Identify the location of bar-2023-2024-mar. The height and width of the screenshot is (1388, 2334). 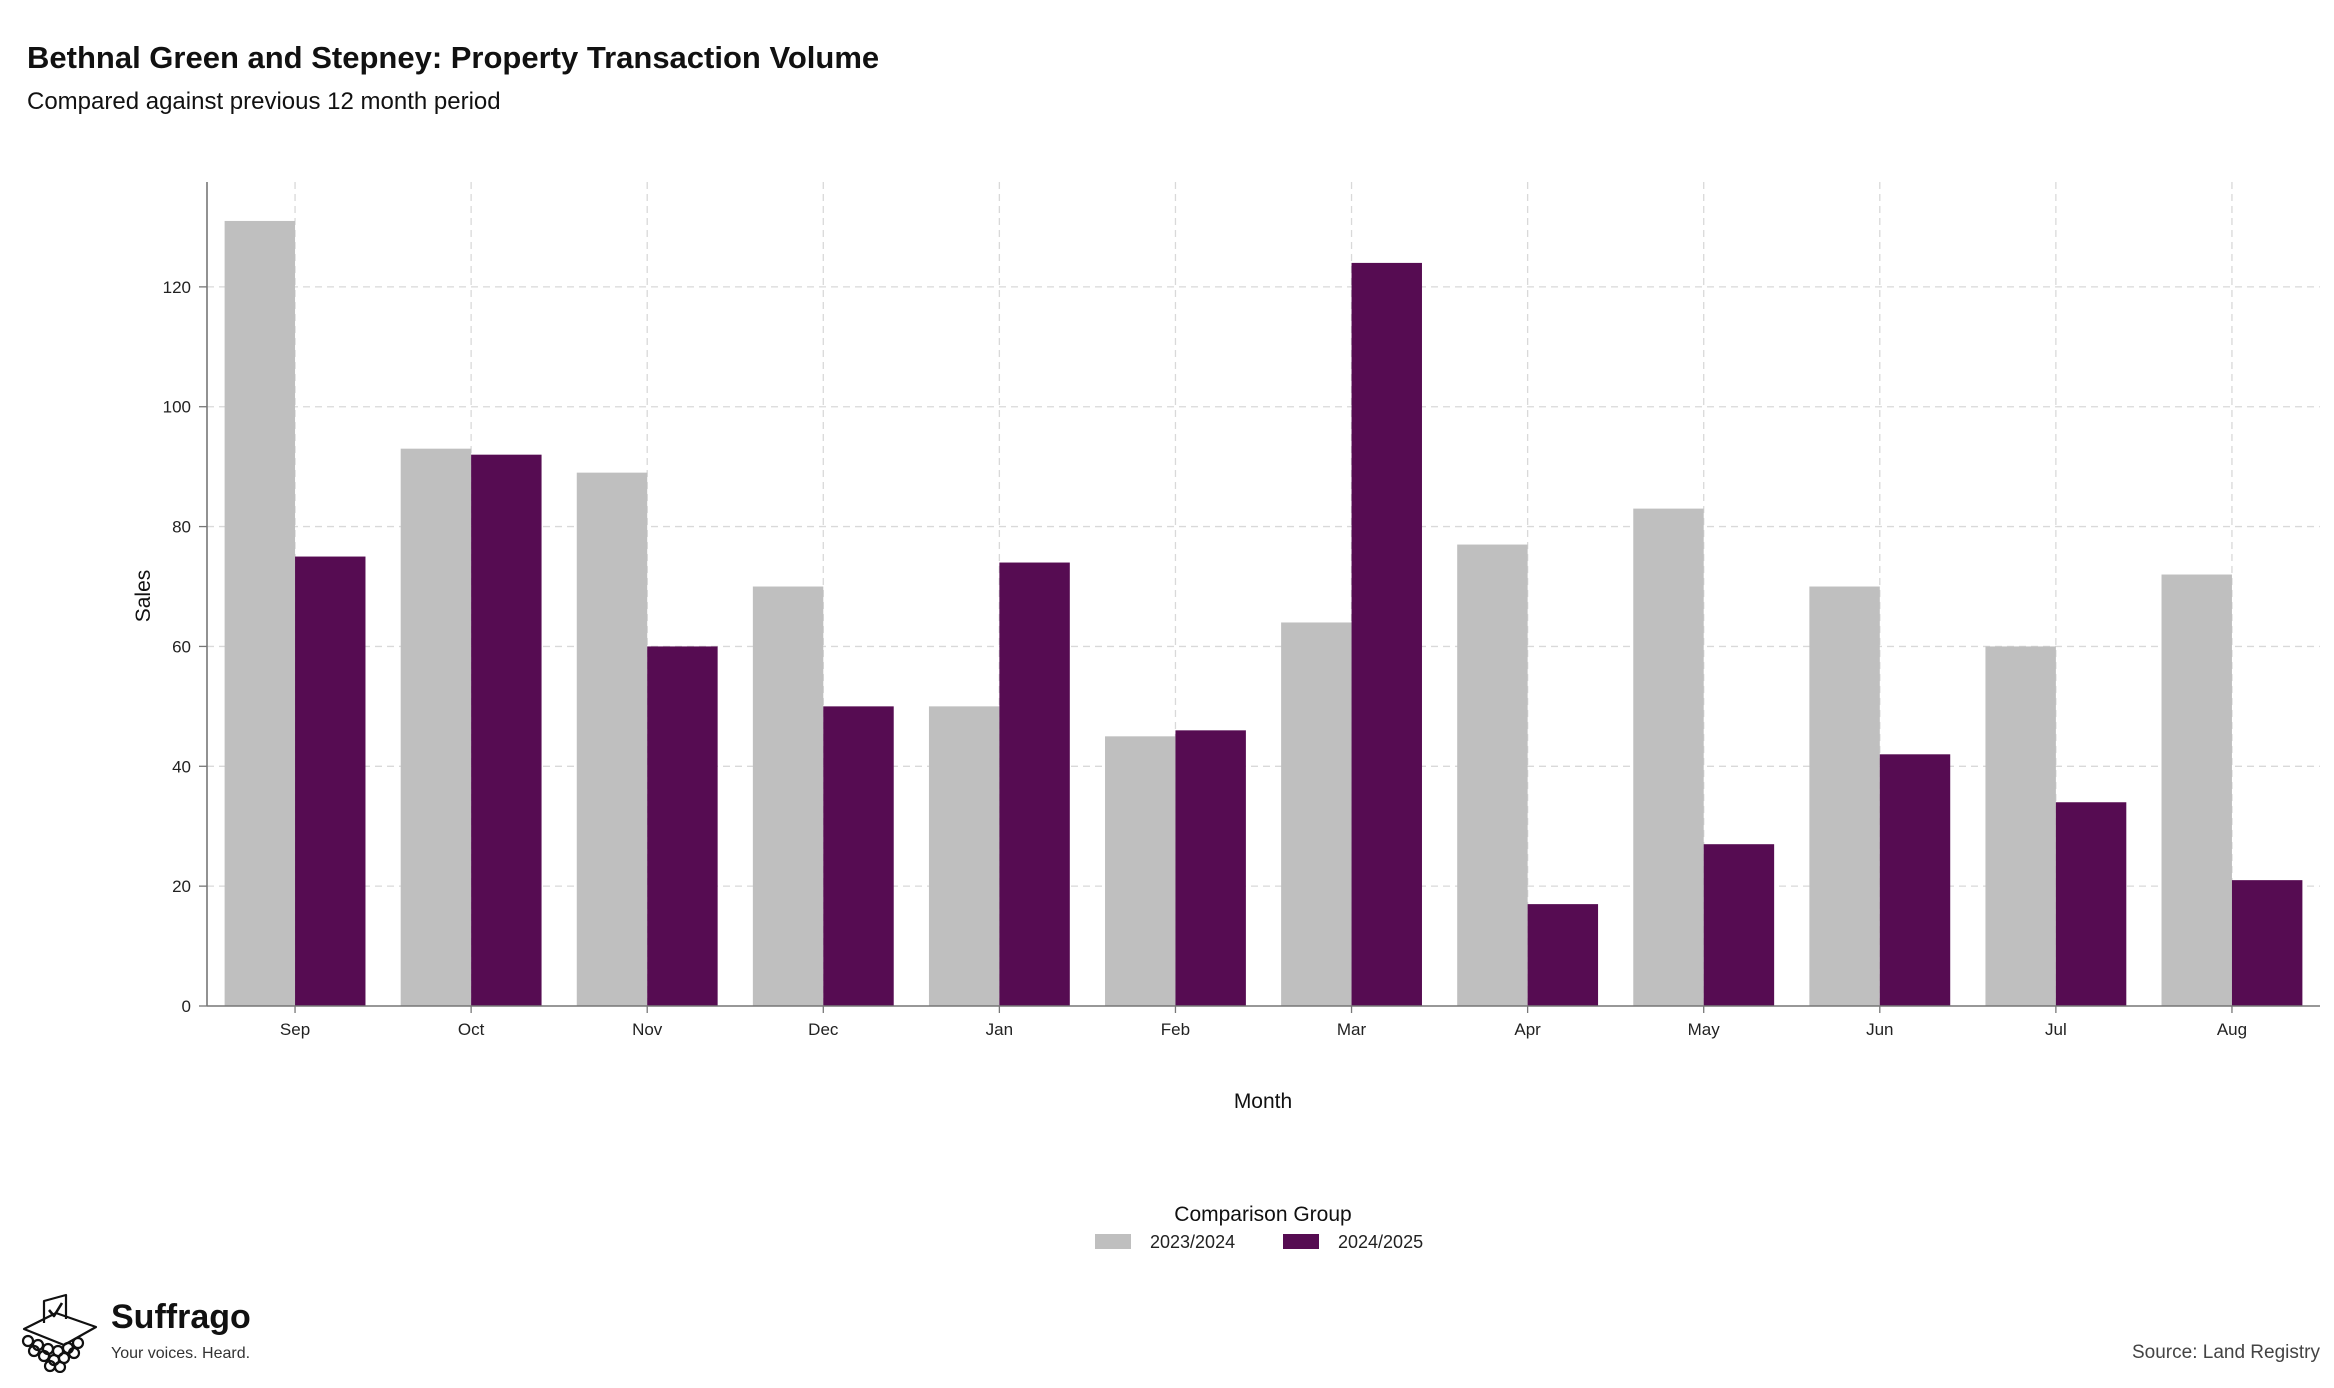
(1316, 814).